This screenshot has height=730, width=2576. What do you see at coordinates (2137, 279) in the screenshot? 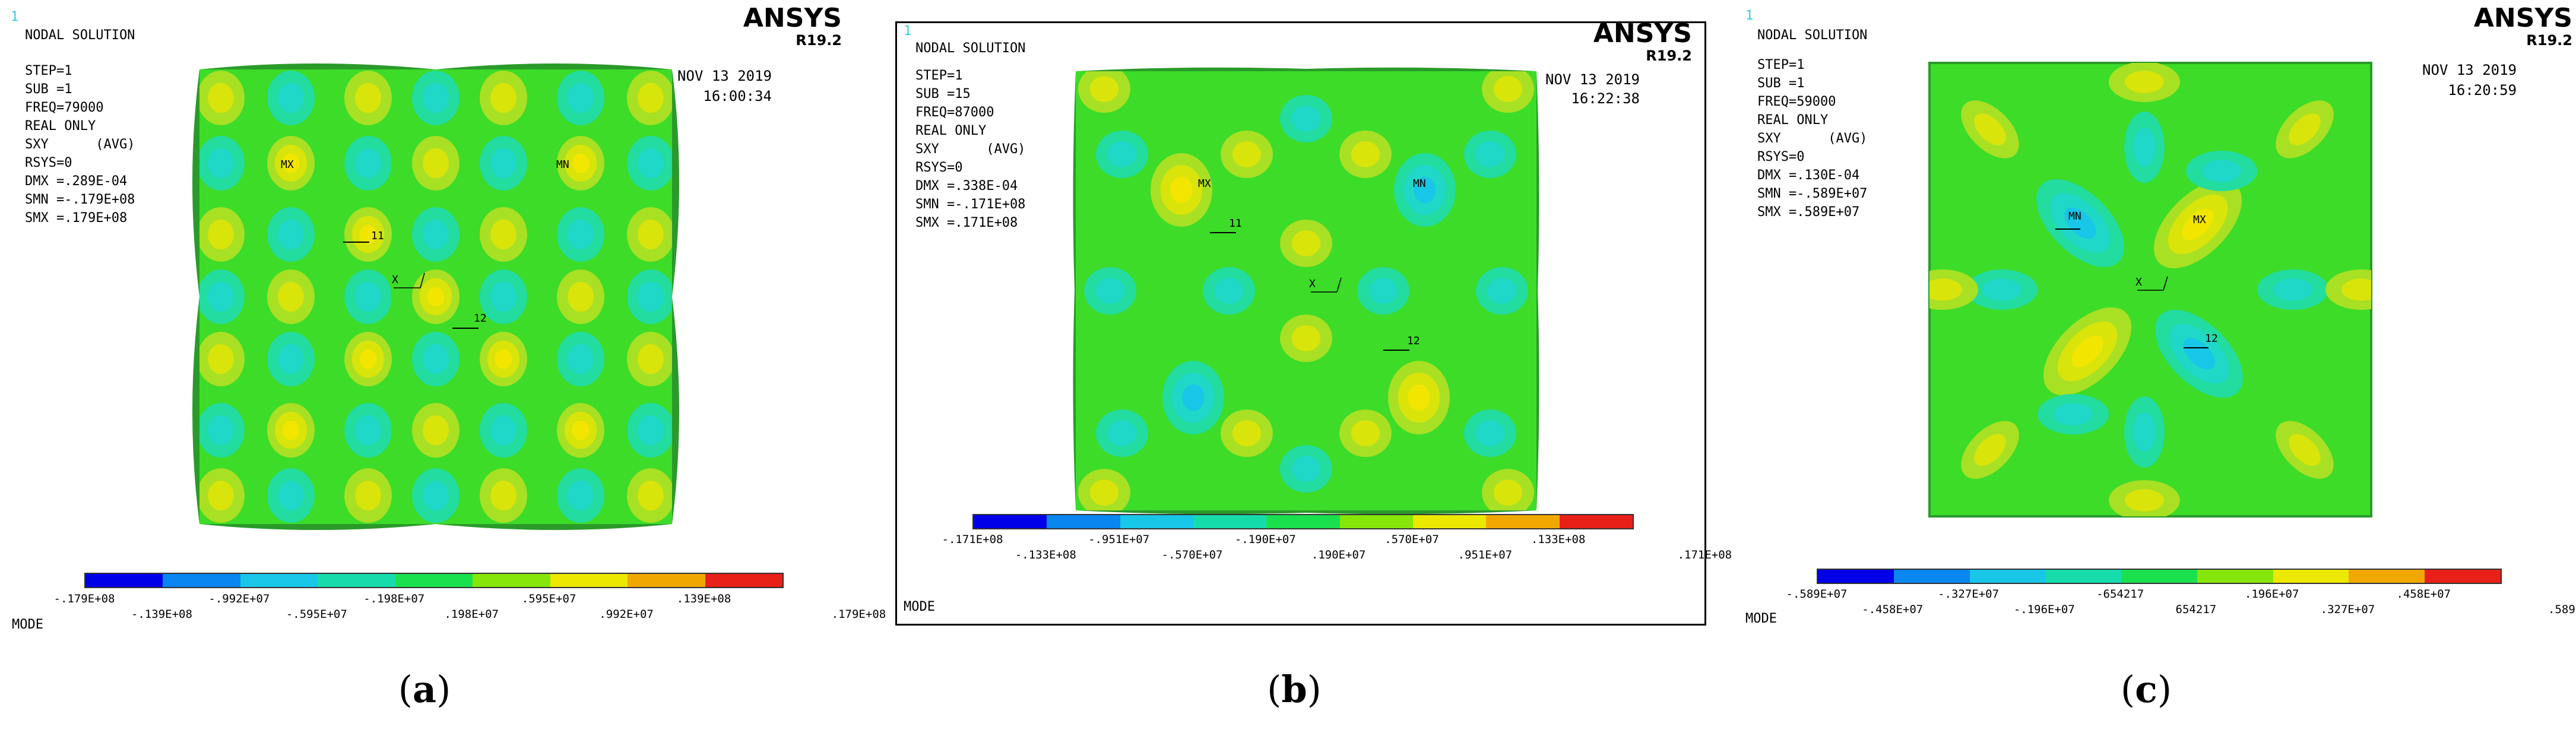
I see `node-markers: MN MX 12 X` at bounding box center [2137, 279].